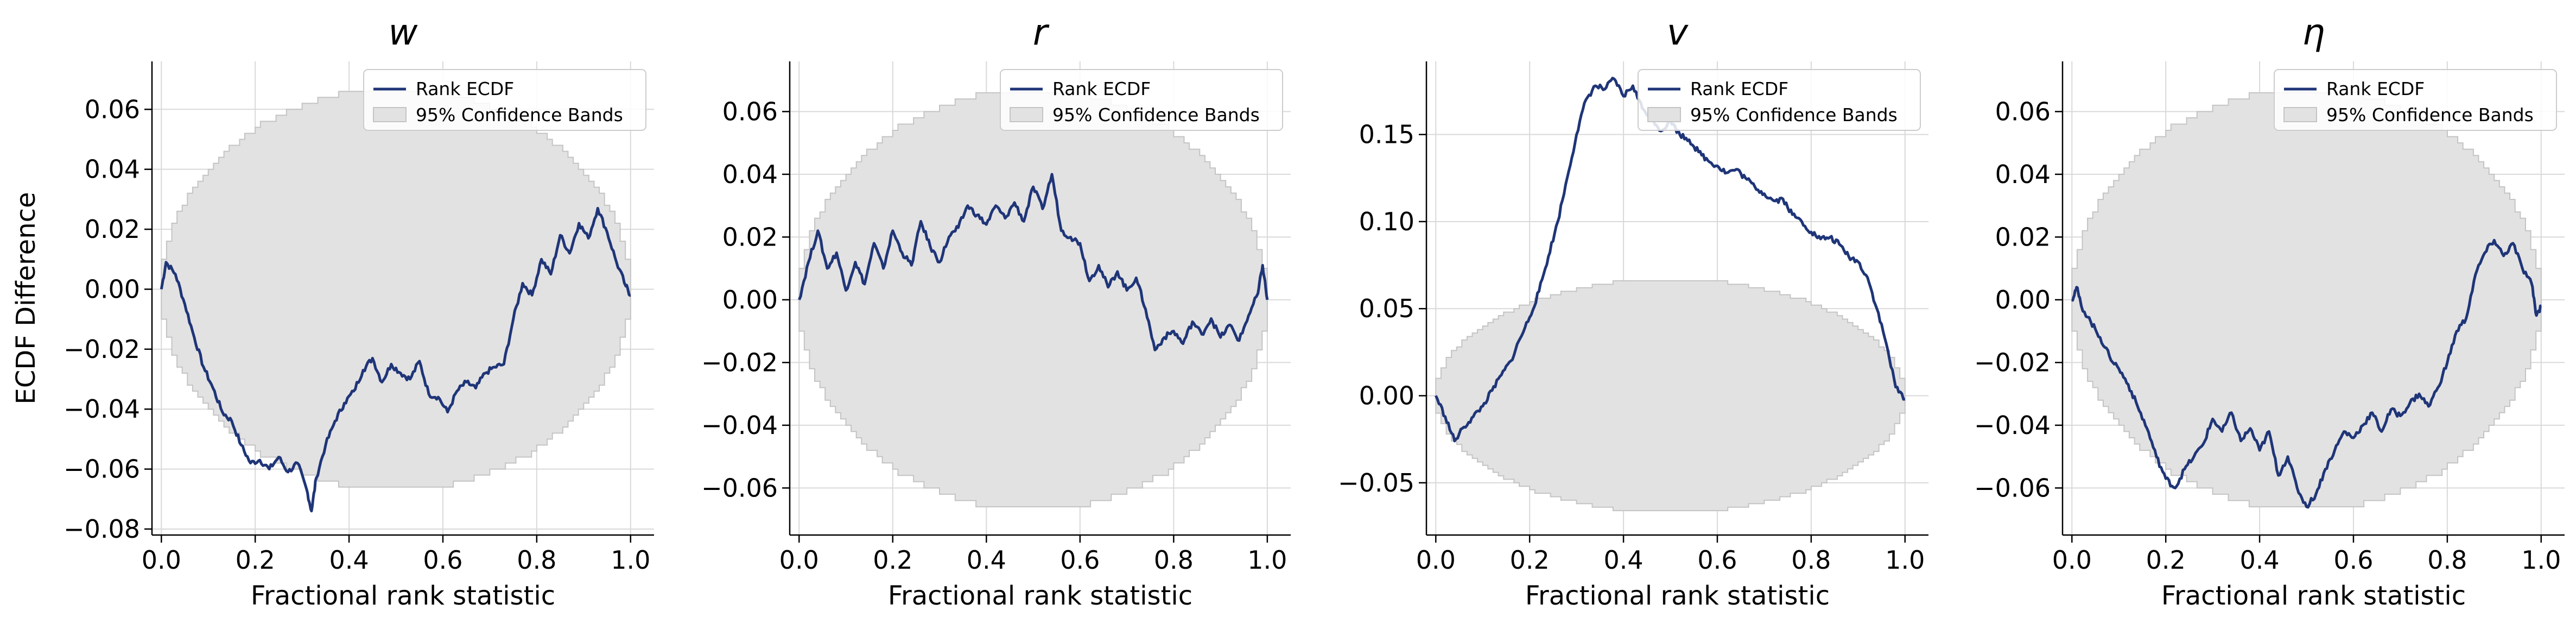 The width and height of the screenshot is (2576, 629). Describe the element at coordinates (1386, 222) in the screenshot. I see `y-tick-label: 0.10` at that location.